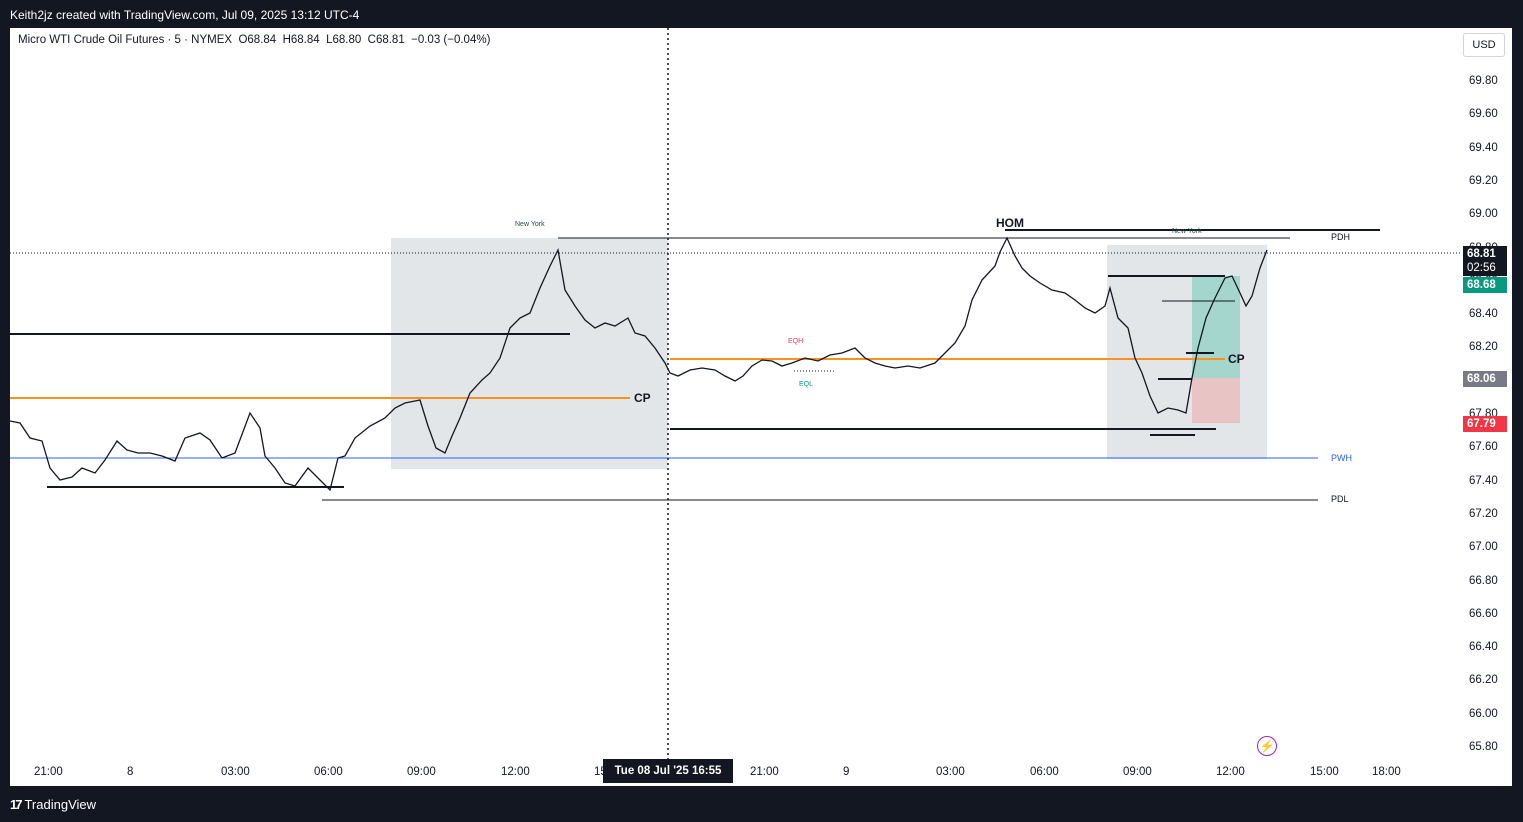  What do you see at coordinates (1483, 747) in the screenshot?
I see `price-tick-label: 65.80` at bounding box center [1483, 747].